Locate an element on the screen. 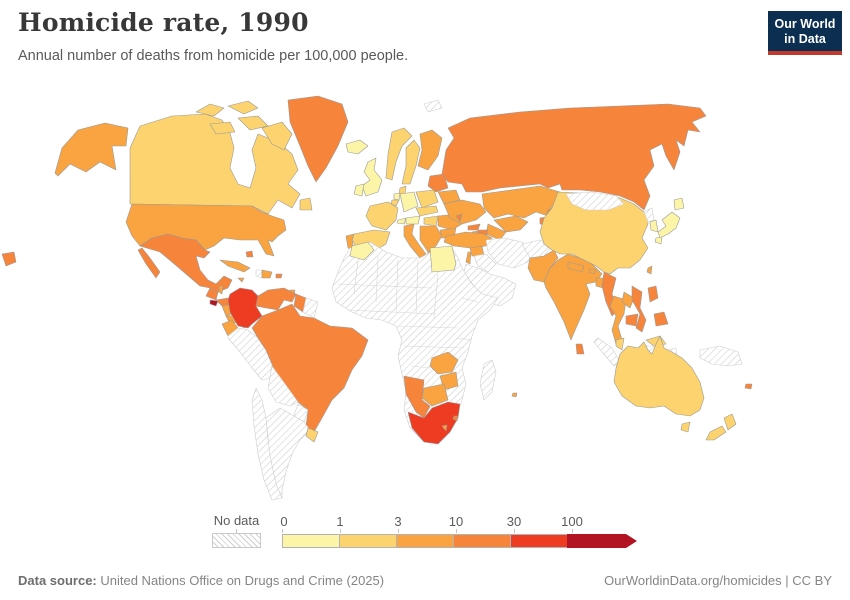 This screenshot has width=850, height=600. region-iran-no-data is located at coordinates (509, 253).